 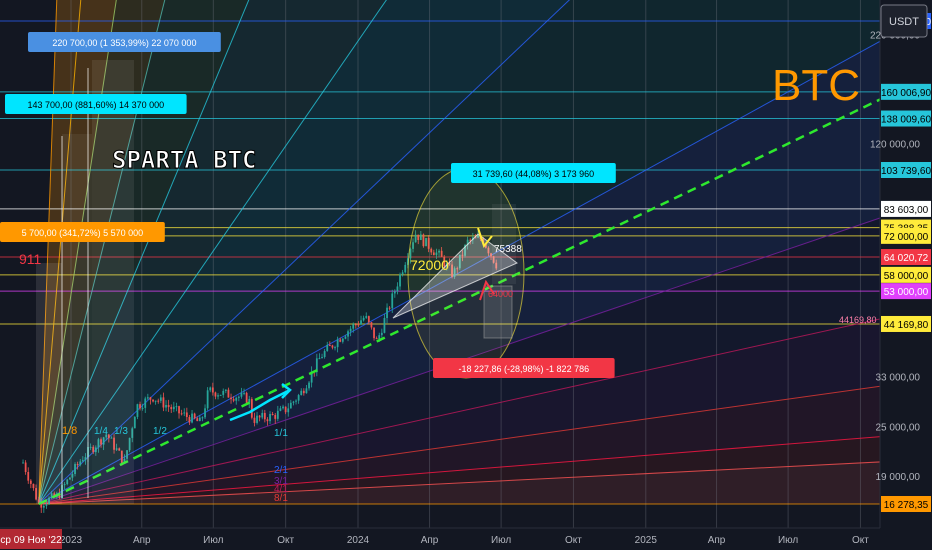 What do you see at coordinates (904, 21) in the screenshot?
I see `currency-button: USDT` at bounding box center [904, 21].